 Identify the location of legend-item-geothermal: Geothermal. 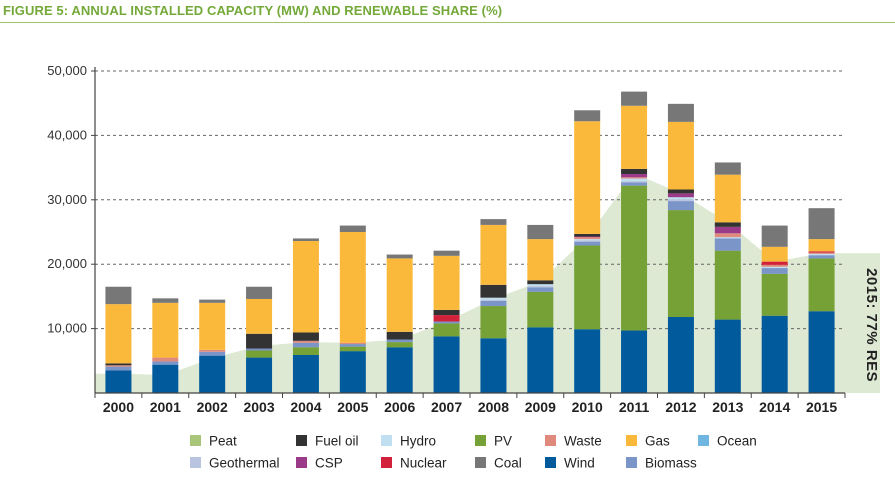
(235, 463).